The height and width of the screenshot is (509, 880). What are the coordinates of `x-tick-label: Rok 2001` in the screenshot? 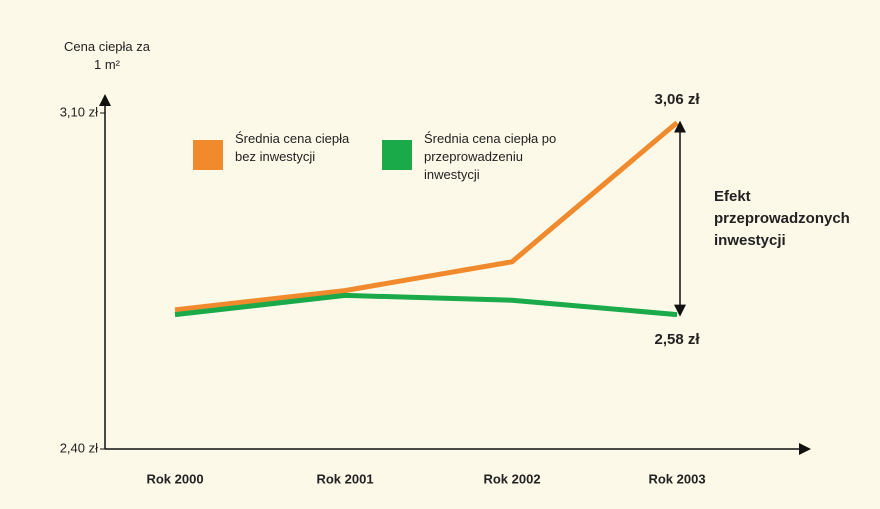 It's located at (344, 478).